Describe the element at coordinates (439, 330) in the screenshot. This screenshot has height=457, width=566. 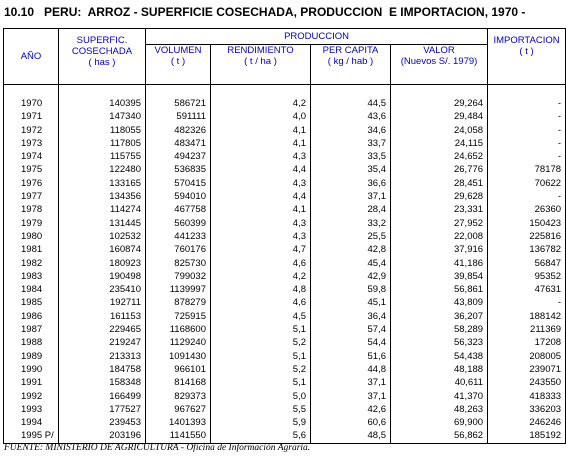
I see `value-cell: 58,289` at that location.